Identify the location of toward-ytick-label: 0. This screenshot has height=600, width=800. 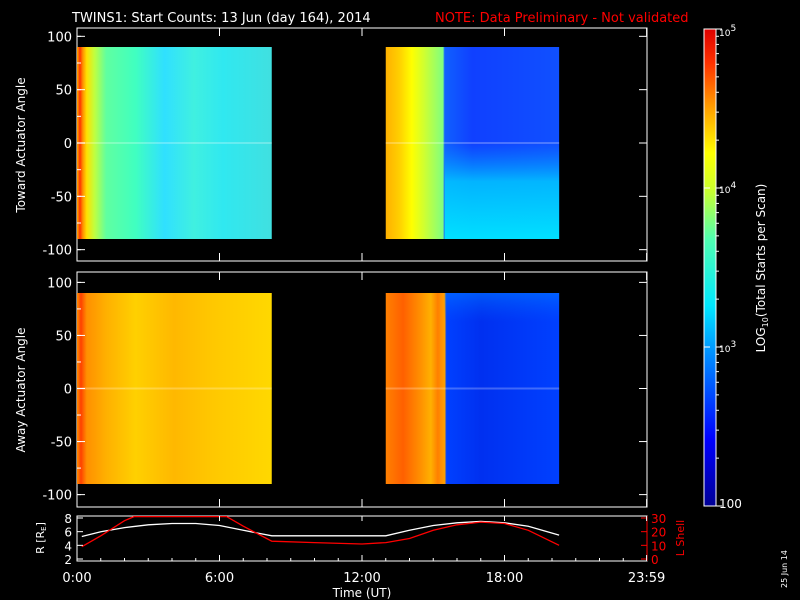
(68, 144).